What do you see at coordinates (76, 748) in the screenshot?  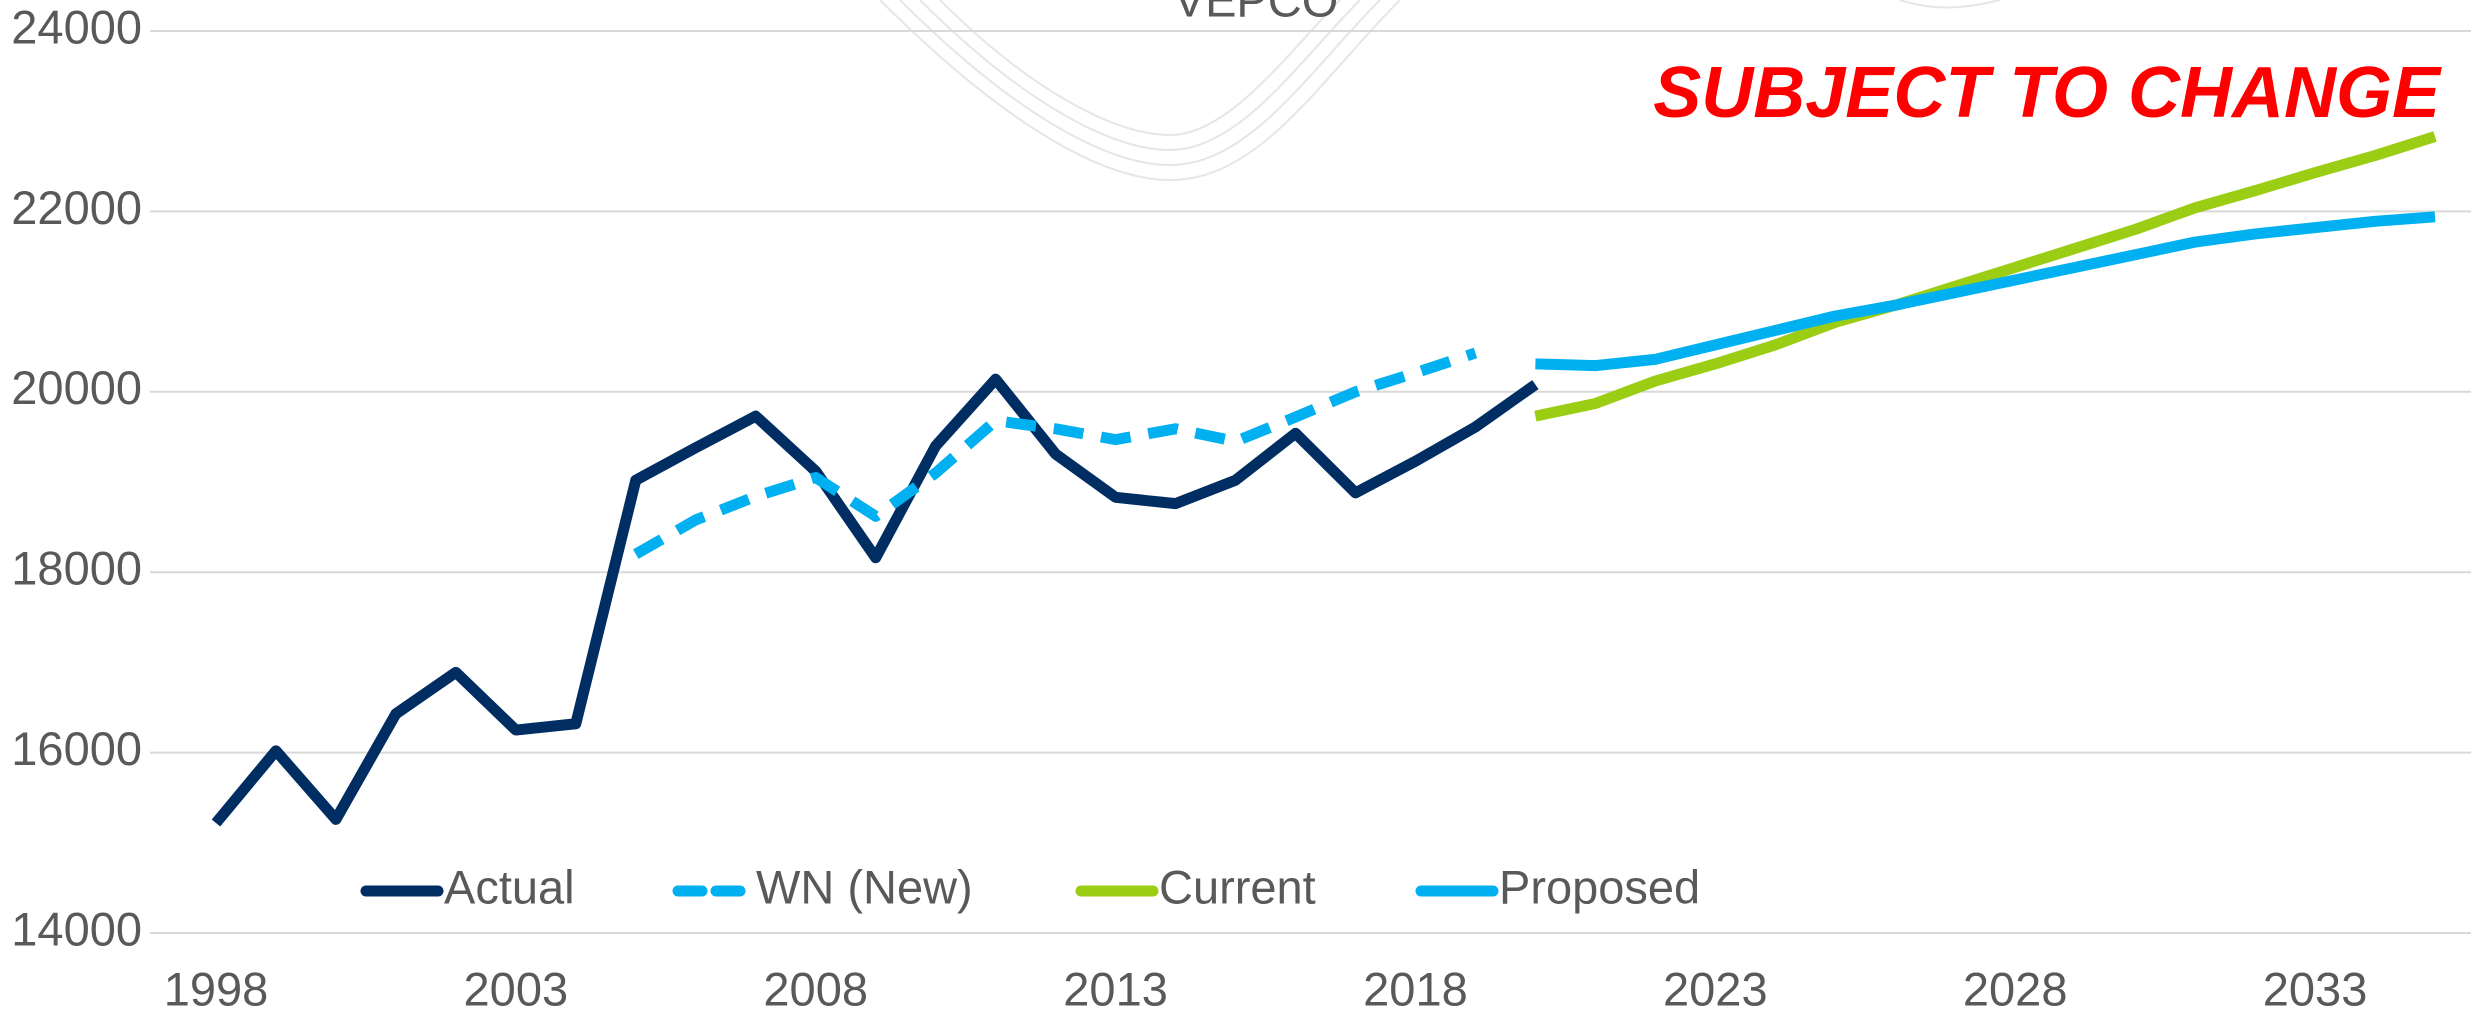 I see `y-tick-label: 16000` at bounding box center [76, 748].